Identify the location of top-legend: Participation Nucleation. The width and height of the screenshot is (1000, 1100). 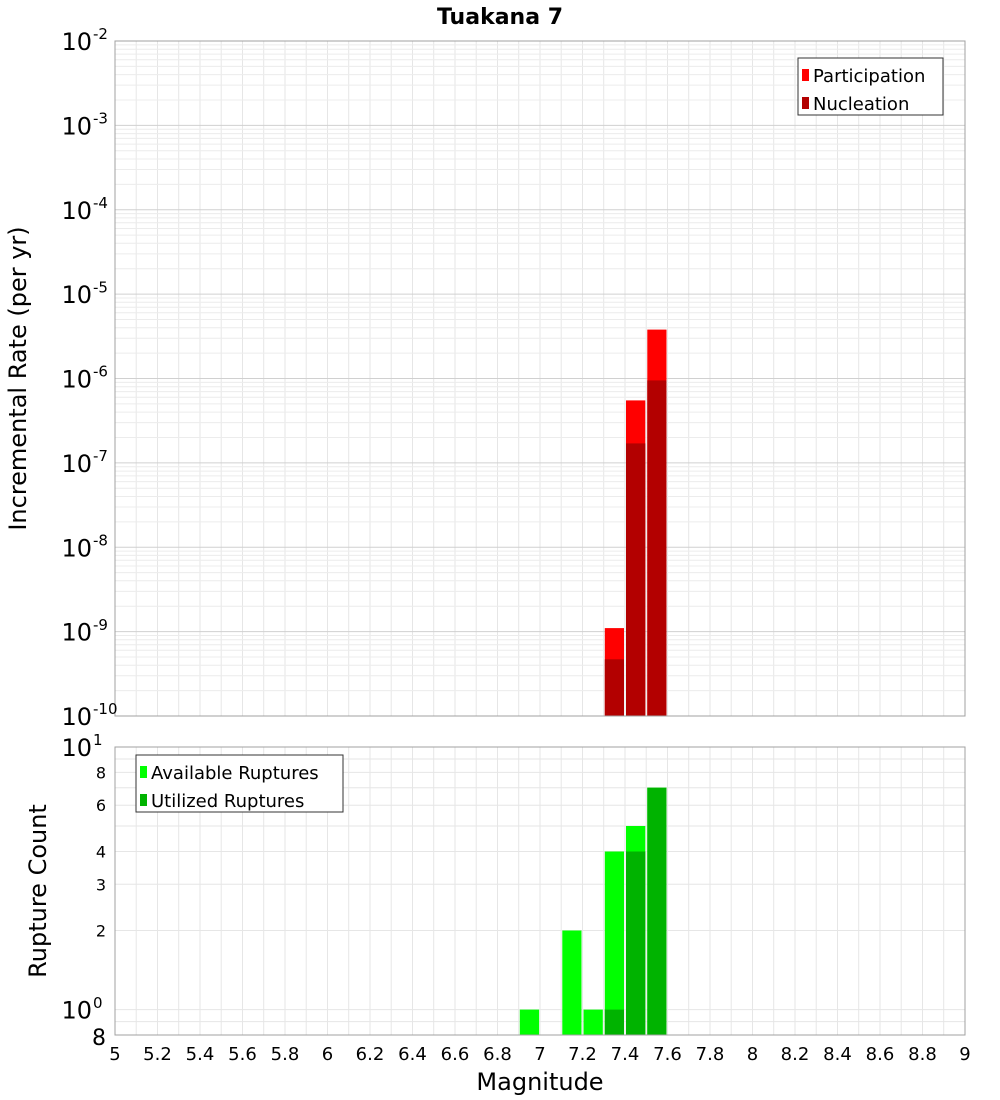
(870, 86).